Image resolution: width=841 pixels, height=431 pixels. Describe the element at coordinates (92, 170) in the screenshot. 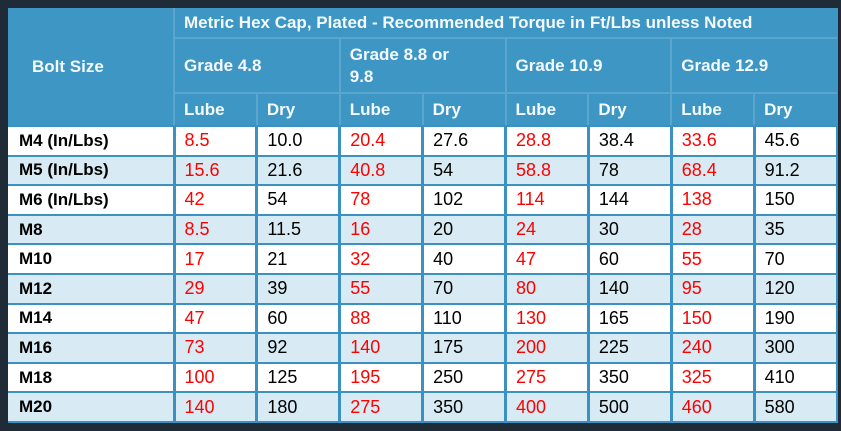

I see `bolt-size-cell: M5 (In/Lbs)` at that location.